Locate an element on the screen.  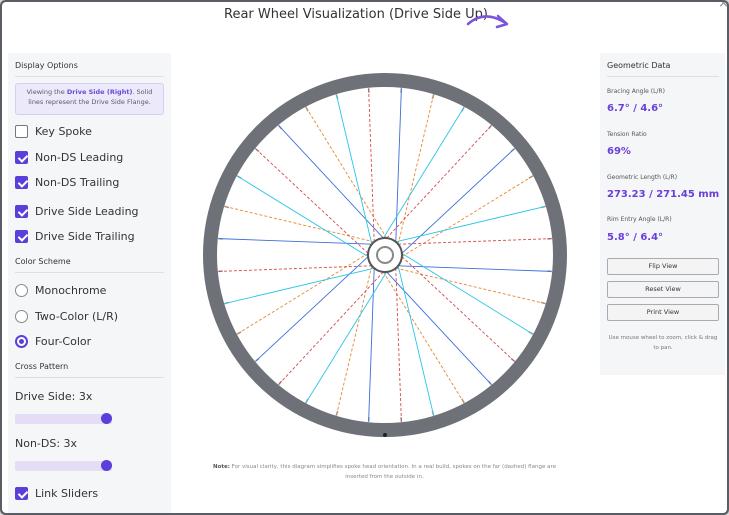
drive-side-leading-checkbox: Drive Side Leading is located at coordinates (77, 211).